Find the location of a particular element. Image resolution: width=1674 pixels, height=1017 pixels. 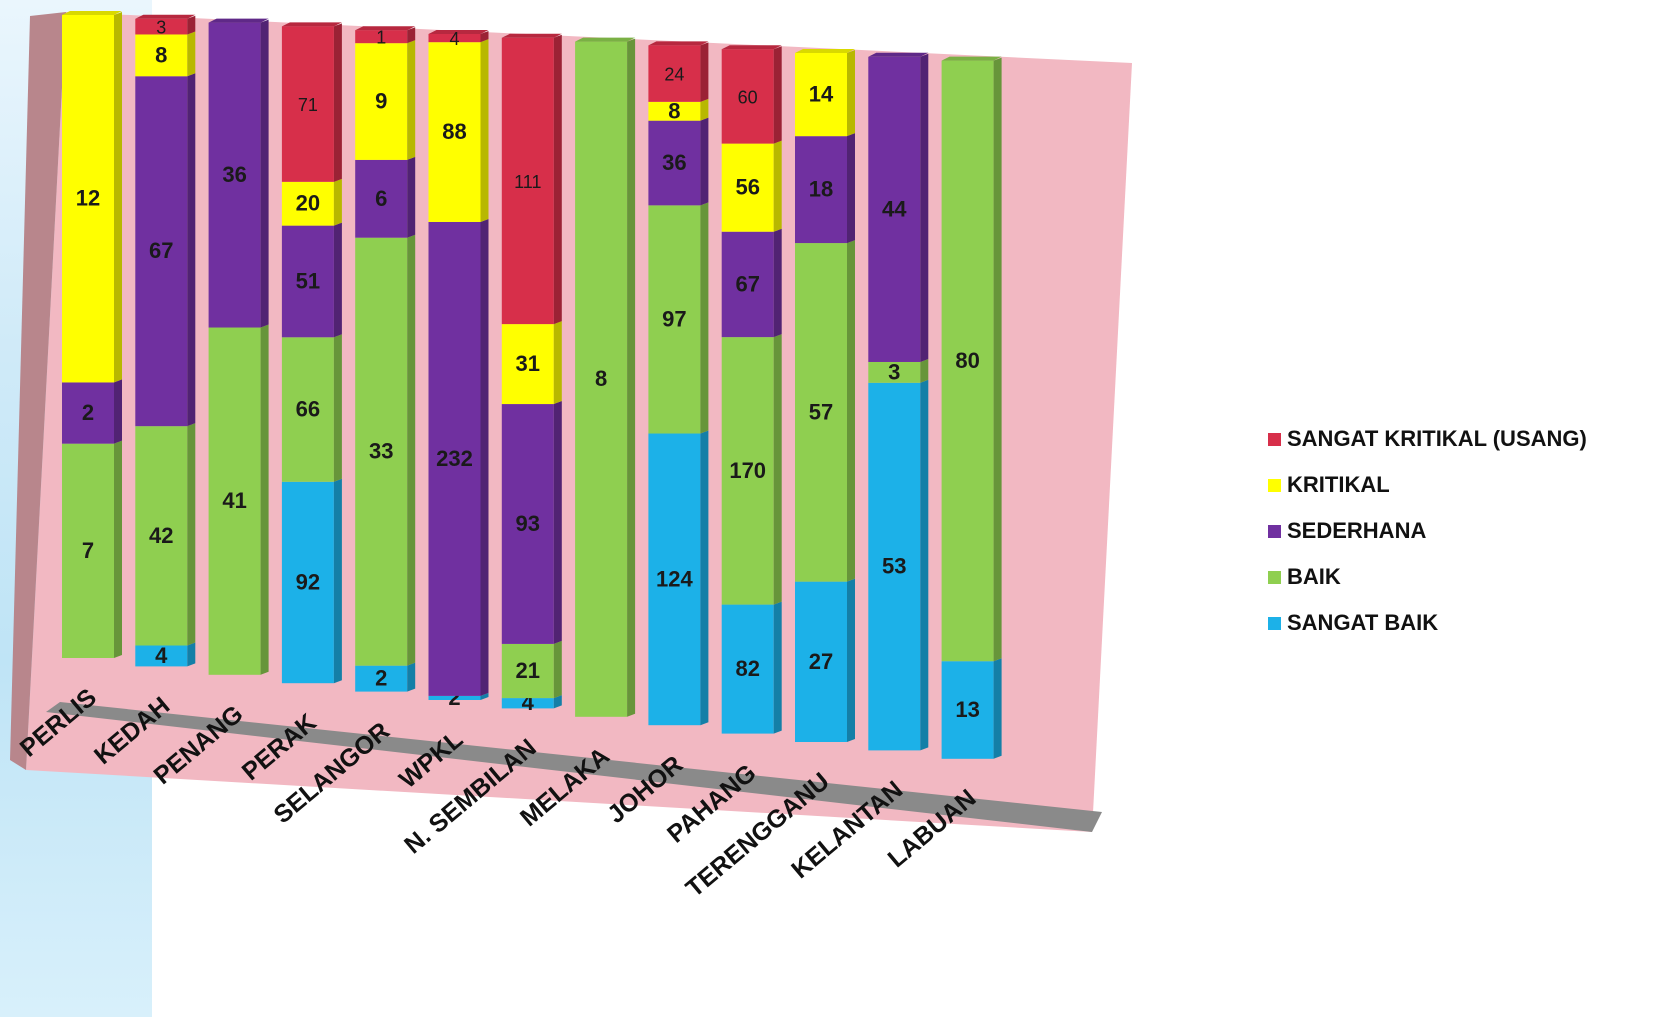

data-label: 60 is located at coordinates (748, 97).